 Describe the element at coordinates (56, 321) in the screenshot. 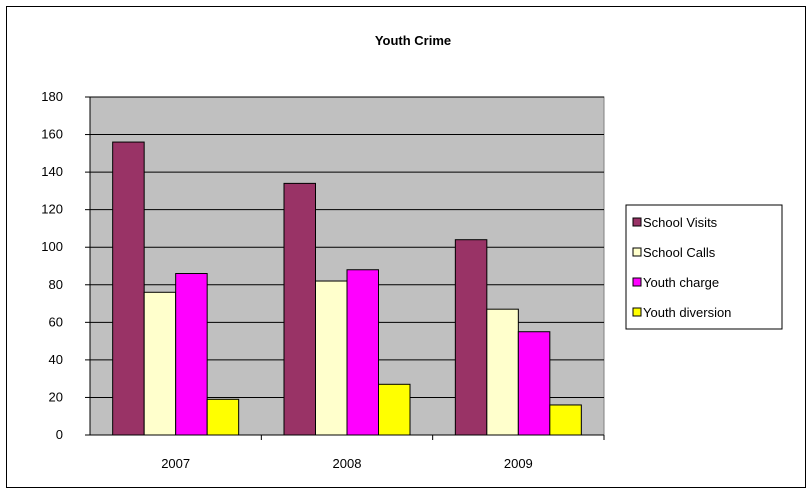

I see `y-tick-label: 60` at that location.